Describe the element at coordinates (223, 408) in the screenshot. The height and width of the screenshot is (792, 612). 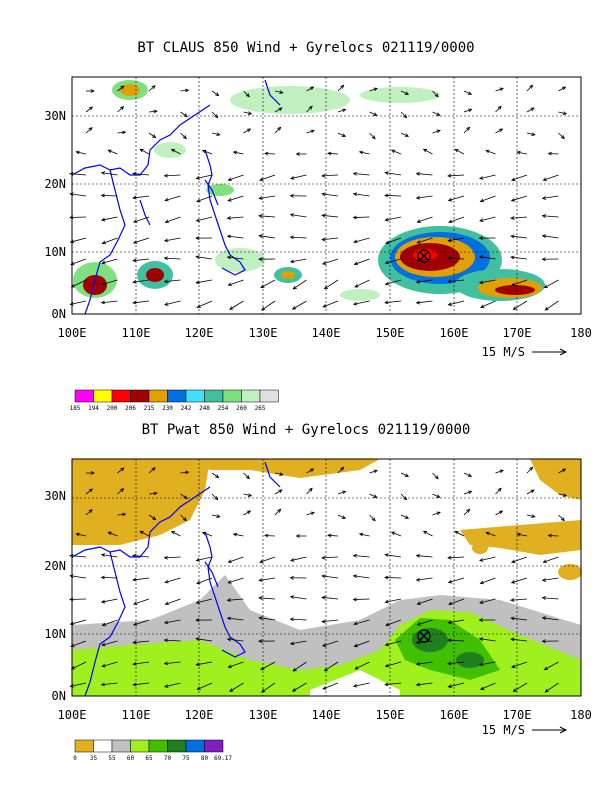
I see `colorbar-tick-label: 254` at that location.